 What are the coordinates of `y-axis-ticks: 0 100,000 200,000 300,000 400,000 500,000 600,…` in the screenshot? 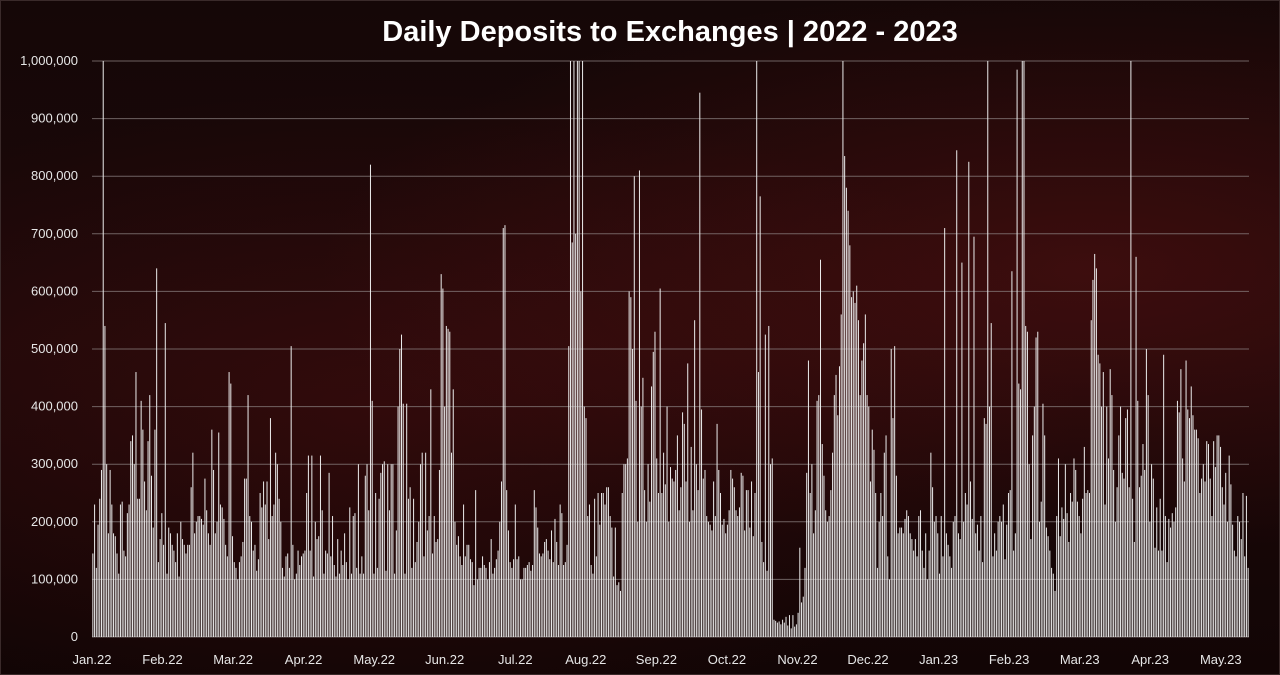 It's located at (49, 348).